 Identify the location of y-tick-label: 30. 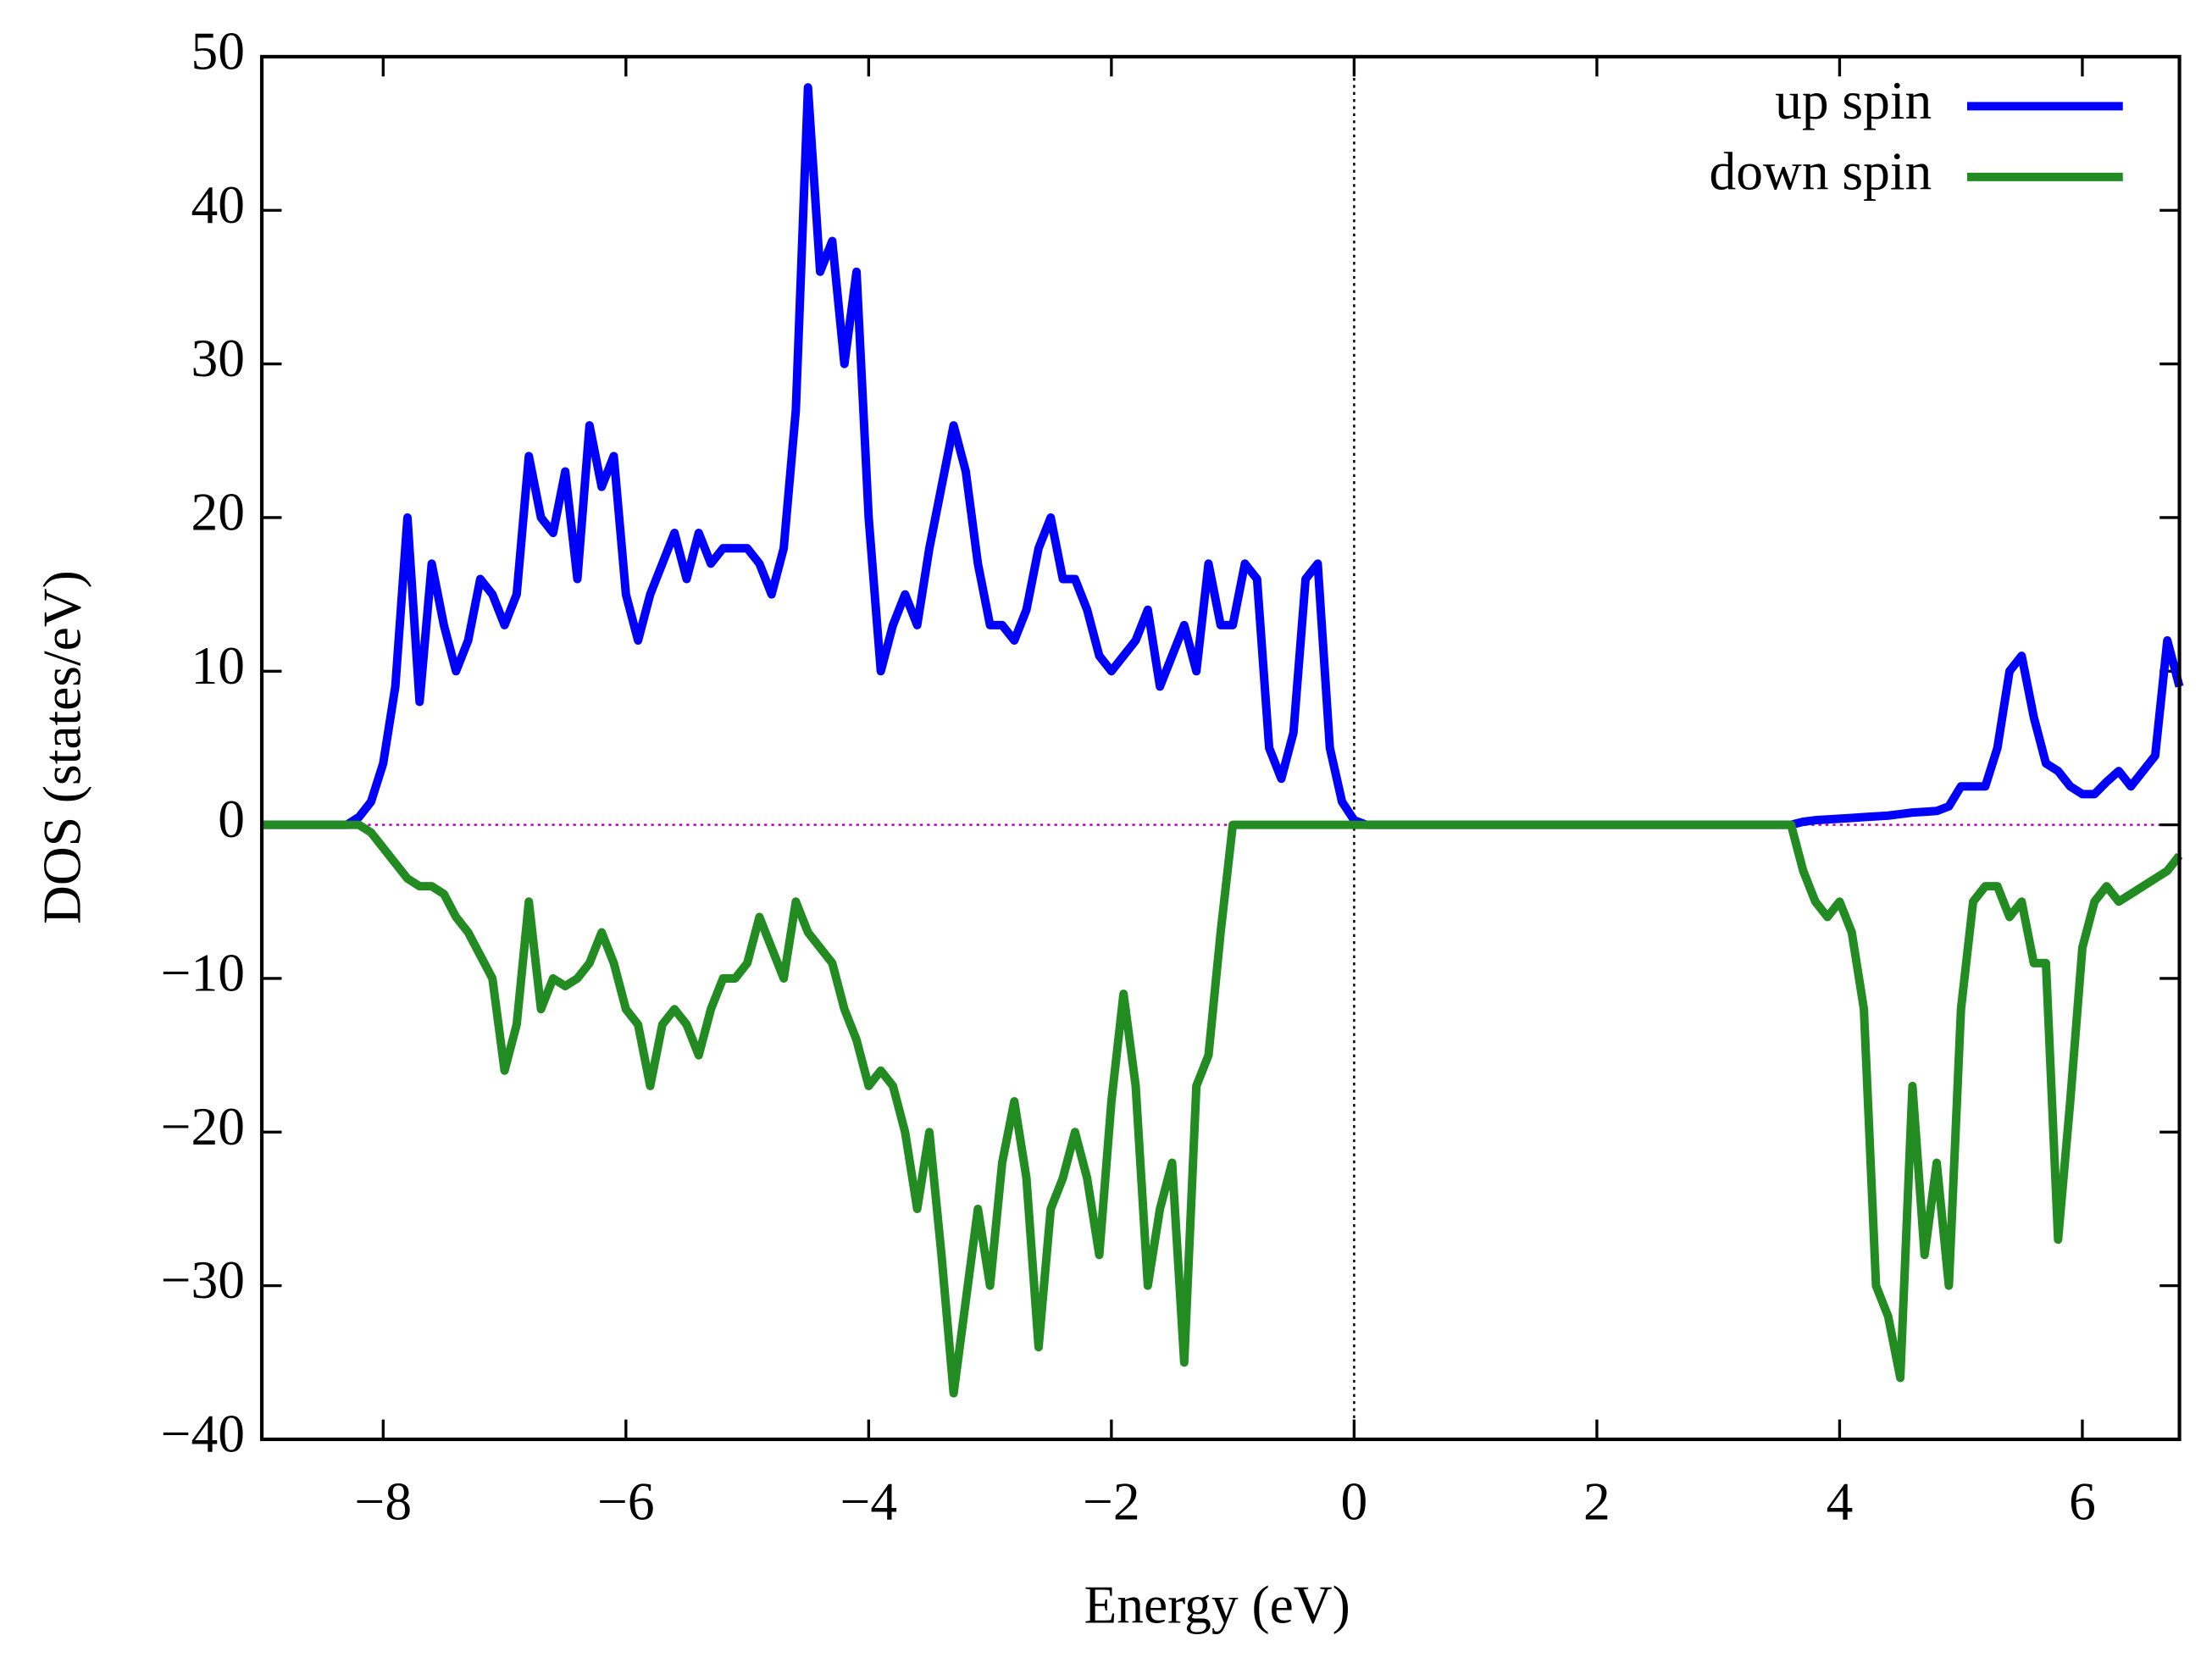
(218, 358).